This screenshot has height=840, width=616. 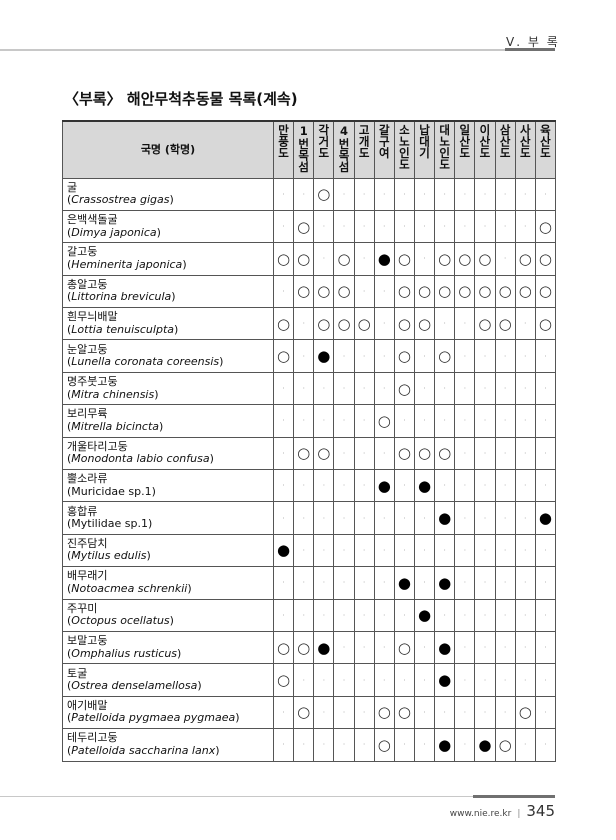 I want to click on korean-name: 테두리고둥, so click(x=92, y=738).